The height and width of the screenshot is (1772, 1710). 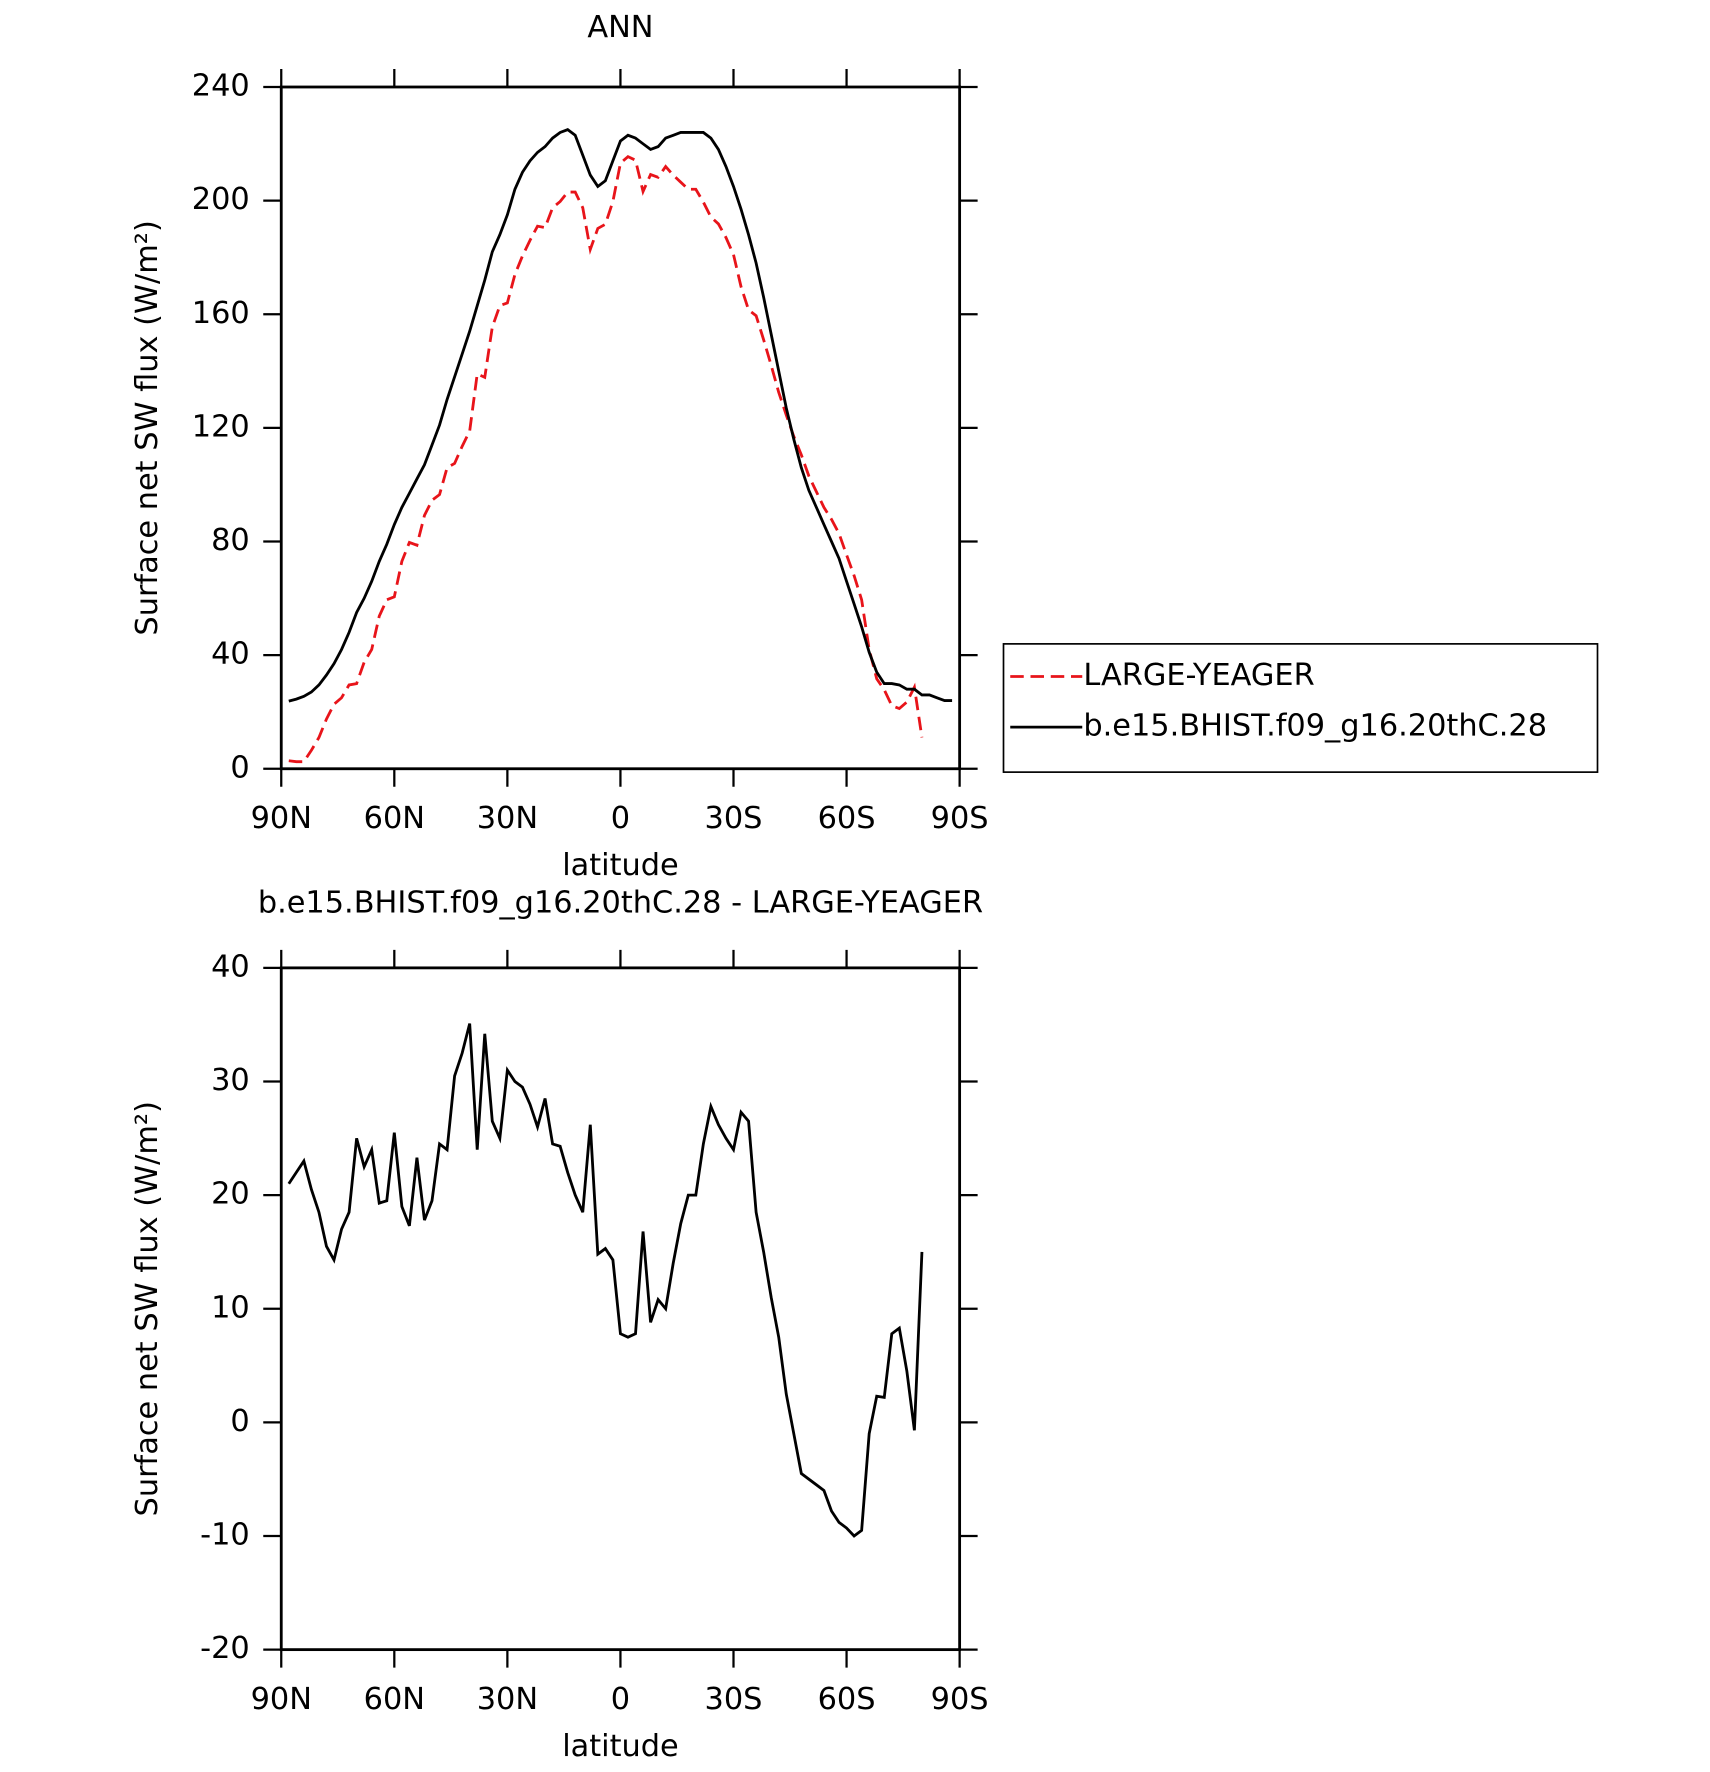 What do you see at coordinates (230, 1080) in the screenshot?
I see `y-tick-label: 30` at bounding box center [230, 1080].